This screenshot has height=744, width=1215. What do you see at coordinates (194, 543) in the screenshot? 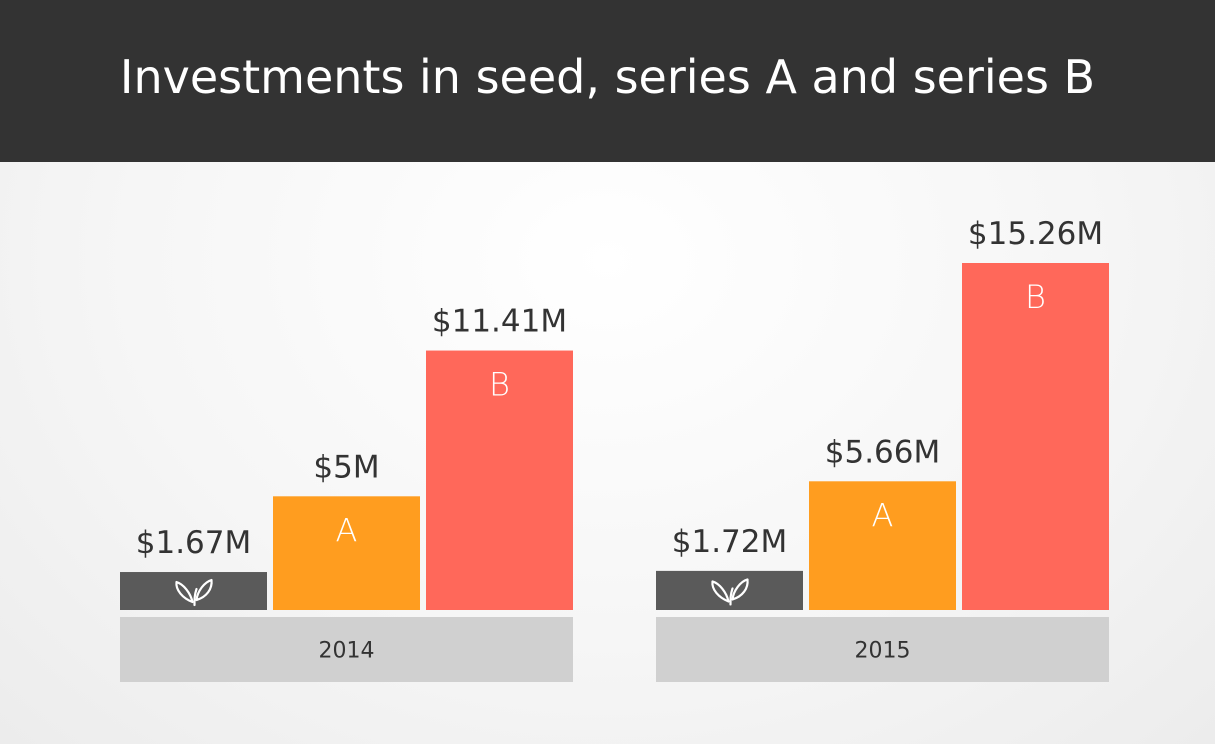
I see `value-label-seed-2014: $1.67M` at bounding box center [194, 543].